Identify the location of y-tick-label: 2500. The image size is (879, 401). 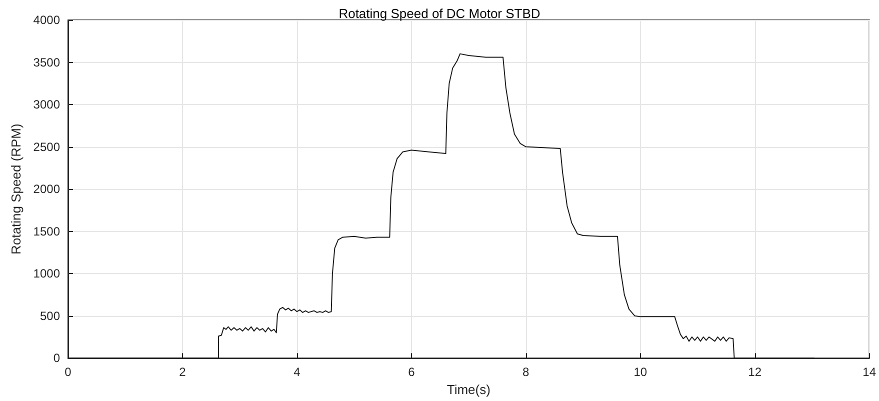
(46, 147).